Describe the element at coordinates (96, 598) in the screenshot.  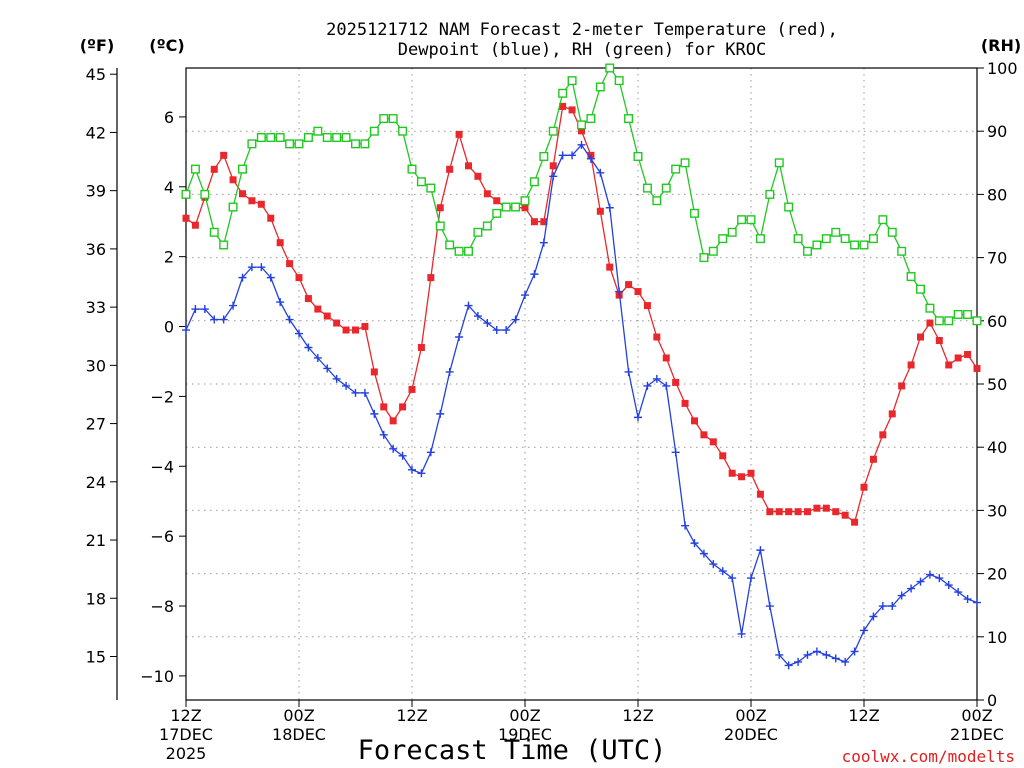
I see `fahrenheit-tick-label: 18` at that location.